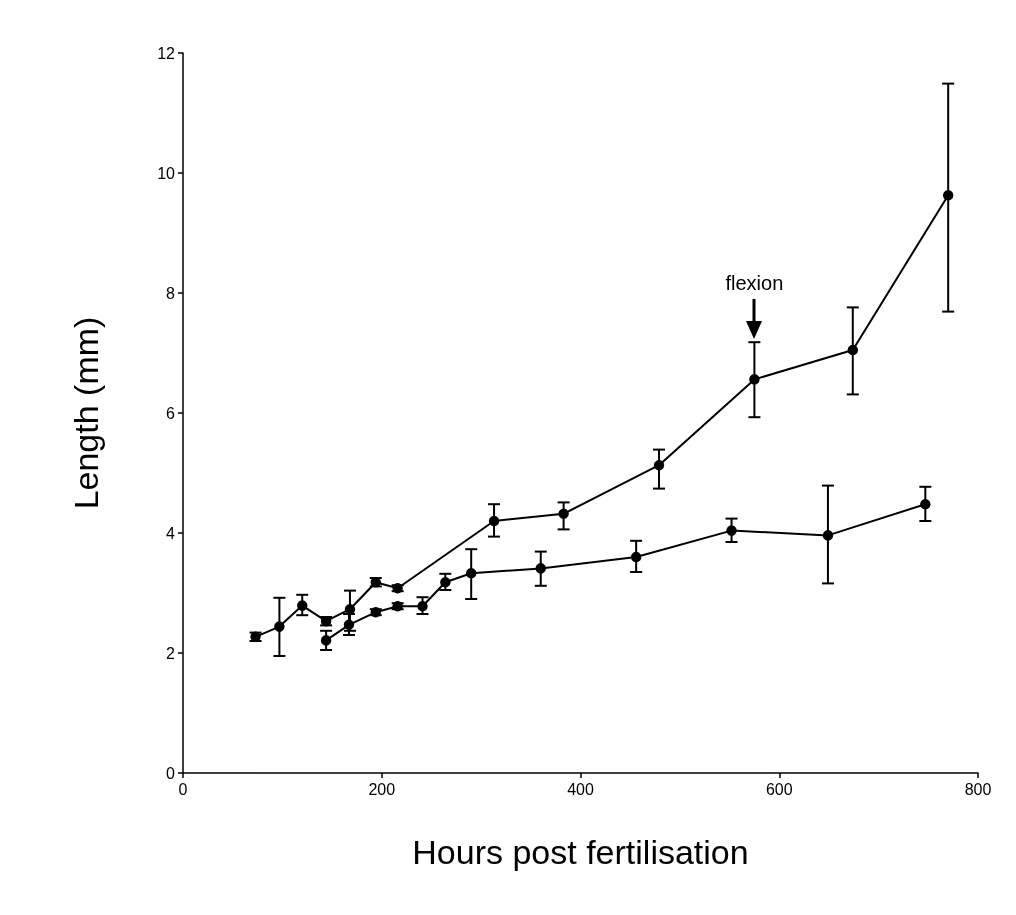 This screenshot has width=1016, height=915. Describe the element at coordinates (382, 789) in the screenshot. I see `x-tick-label: 200` at that location.